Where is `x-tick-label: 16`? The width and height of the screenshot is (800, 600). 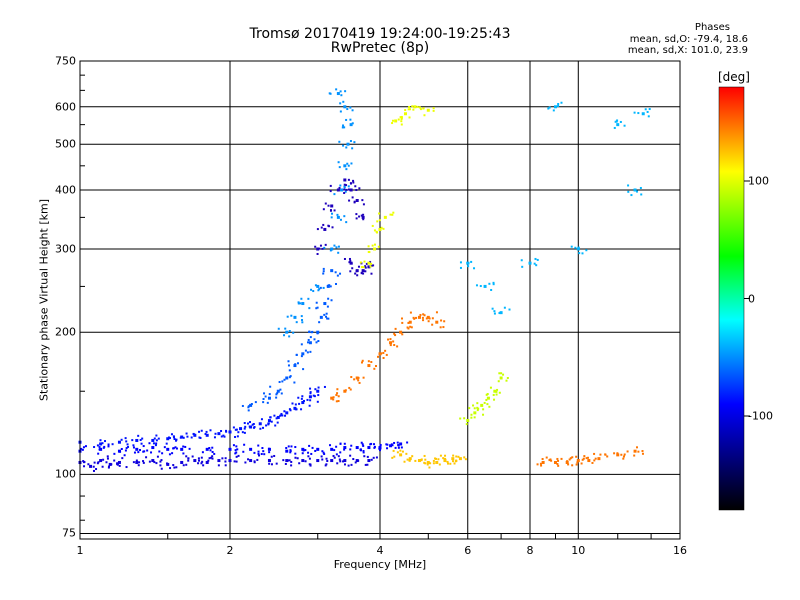
x-tick-label: 16 is located at coordinates (680, 550).